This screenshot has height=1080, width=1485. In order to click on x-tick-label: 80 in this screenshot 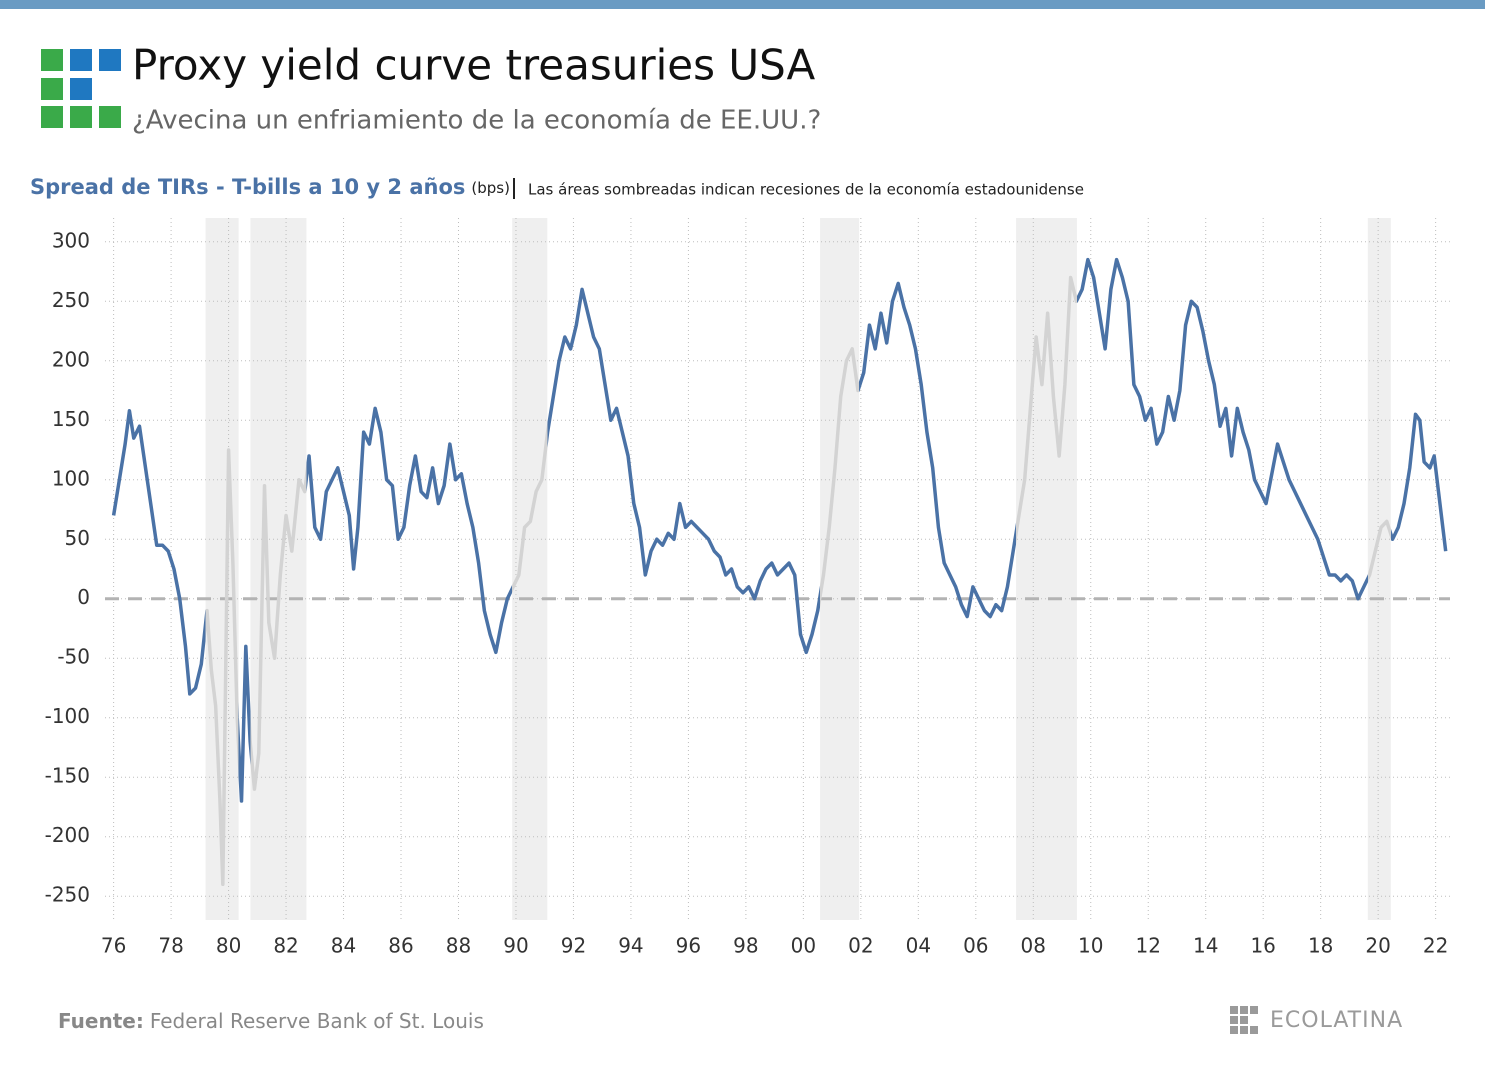, I will do `click(228, 946)`.